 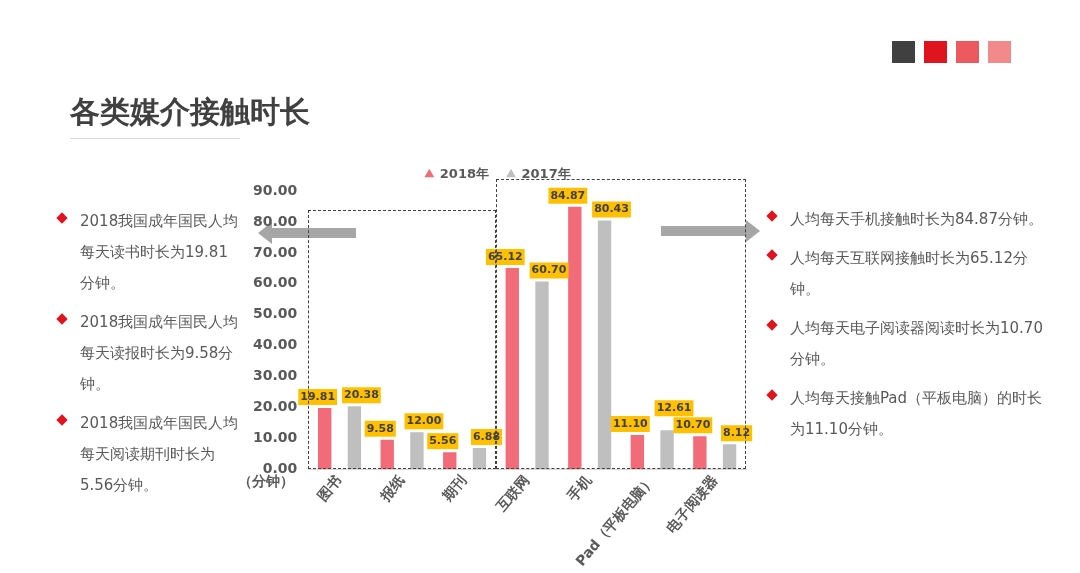 What do you see at coordinates (361, 395) in the screenshot?
I see `data-label: 20.38` at bounding box center [361, 395].